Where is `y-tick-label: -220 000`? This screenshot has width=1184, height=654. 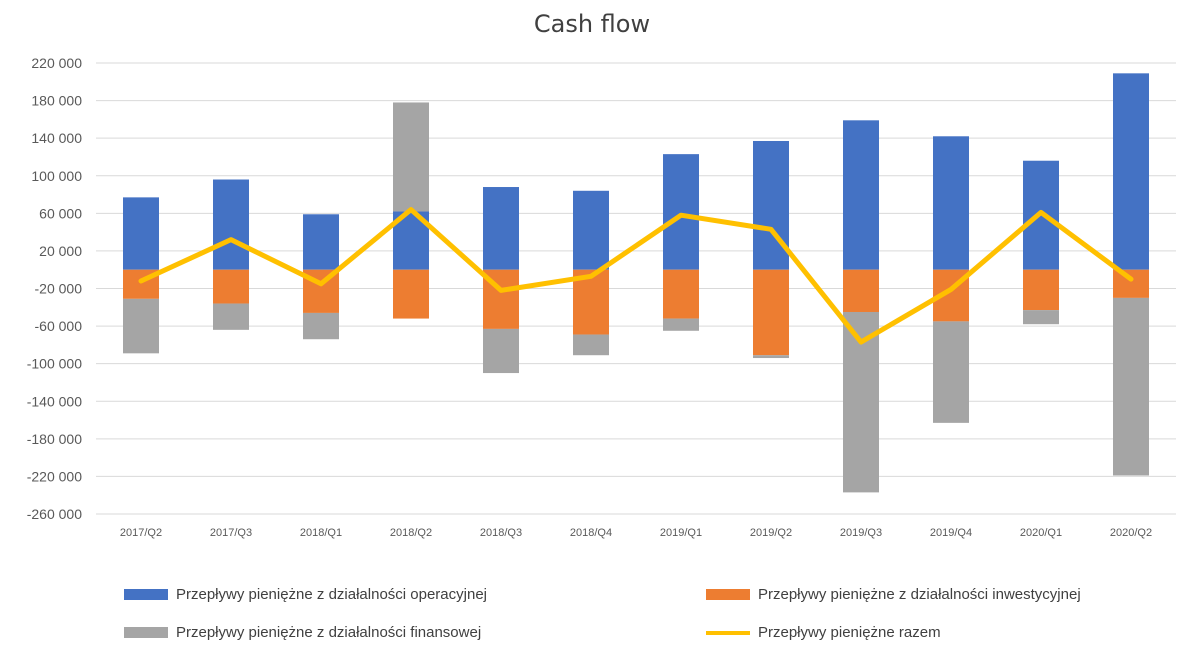 y-tick-label: -220 000 is located at coordinates (54, 476).